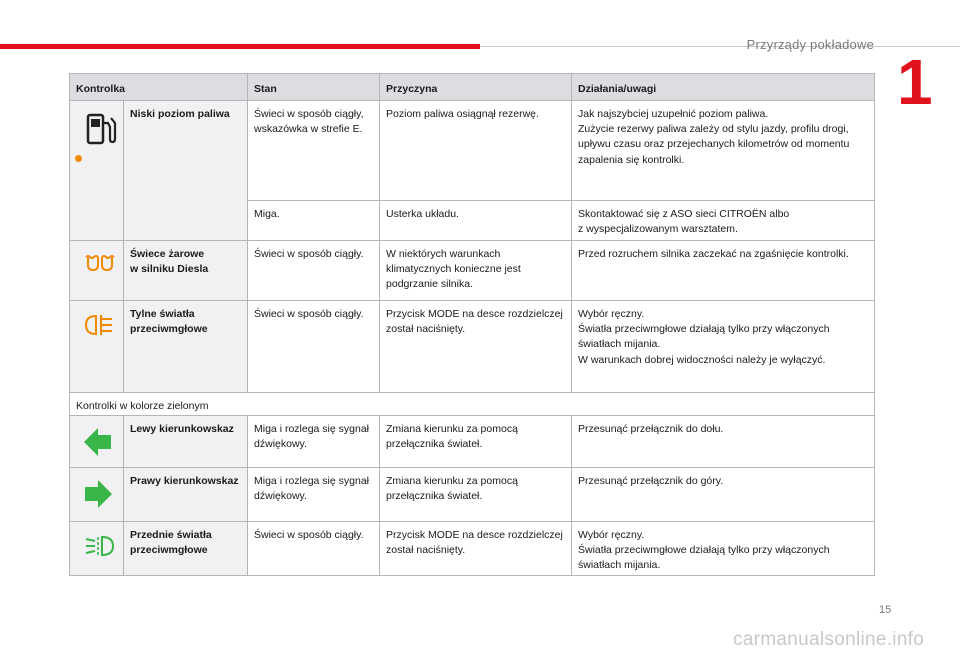 The image size is (960, 651). Describe the element at coordinates (314, 220) in the screenshot. I see `lamp-state: Miga.` at that location.